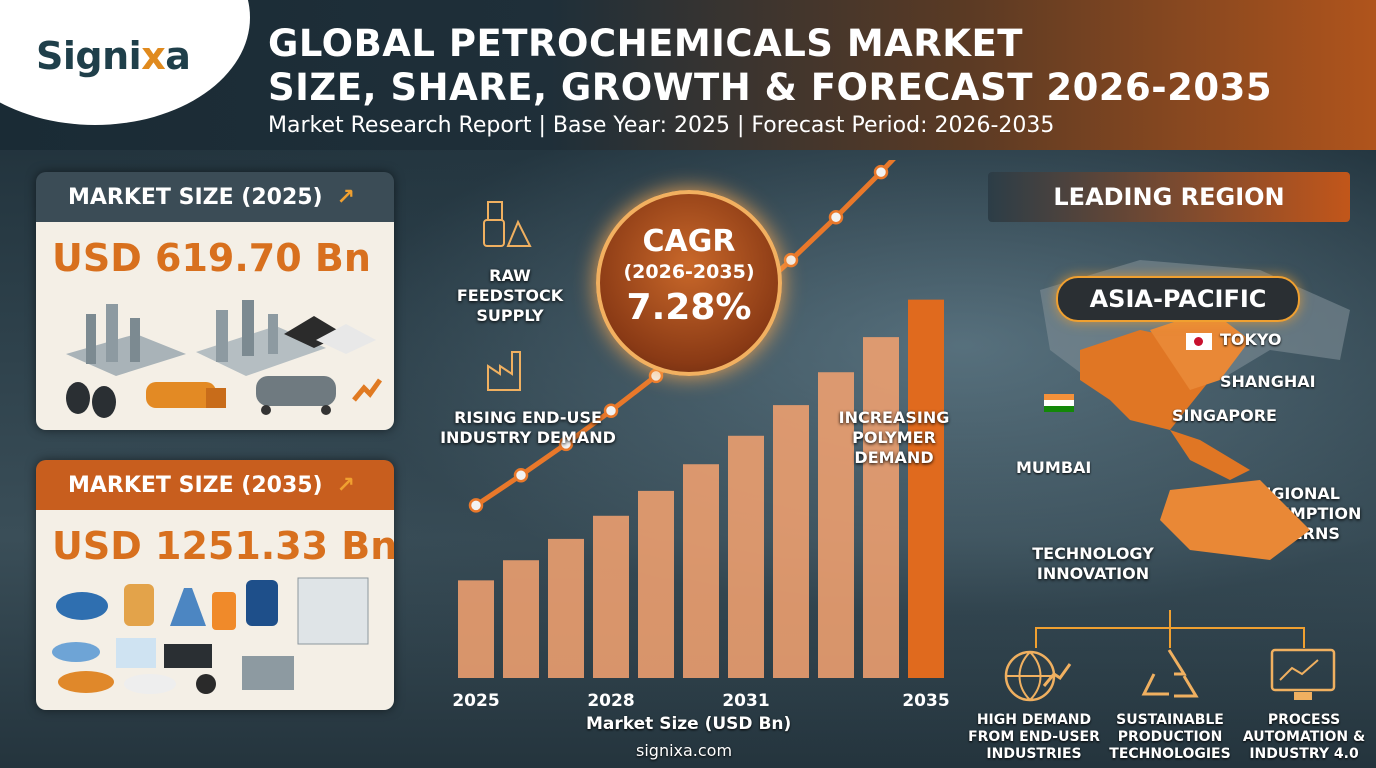  I want to click on x-tick-2025: 2025, so click(475, 701).